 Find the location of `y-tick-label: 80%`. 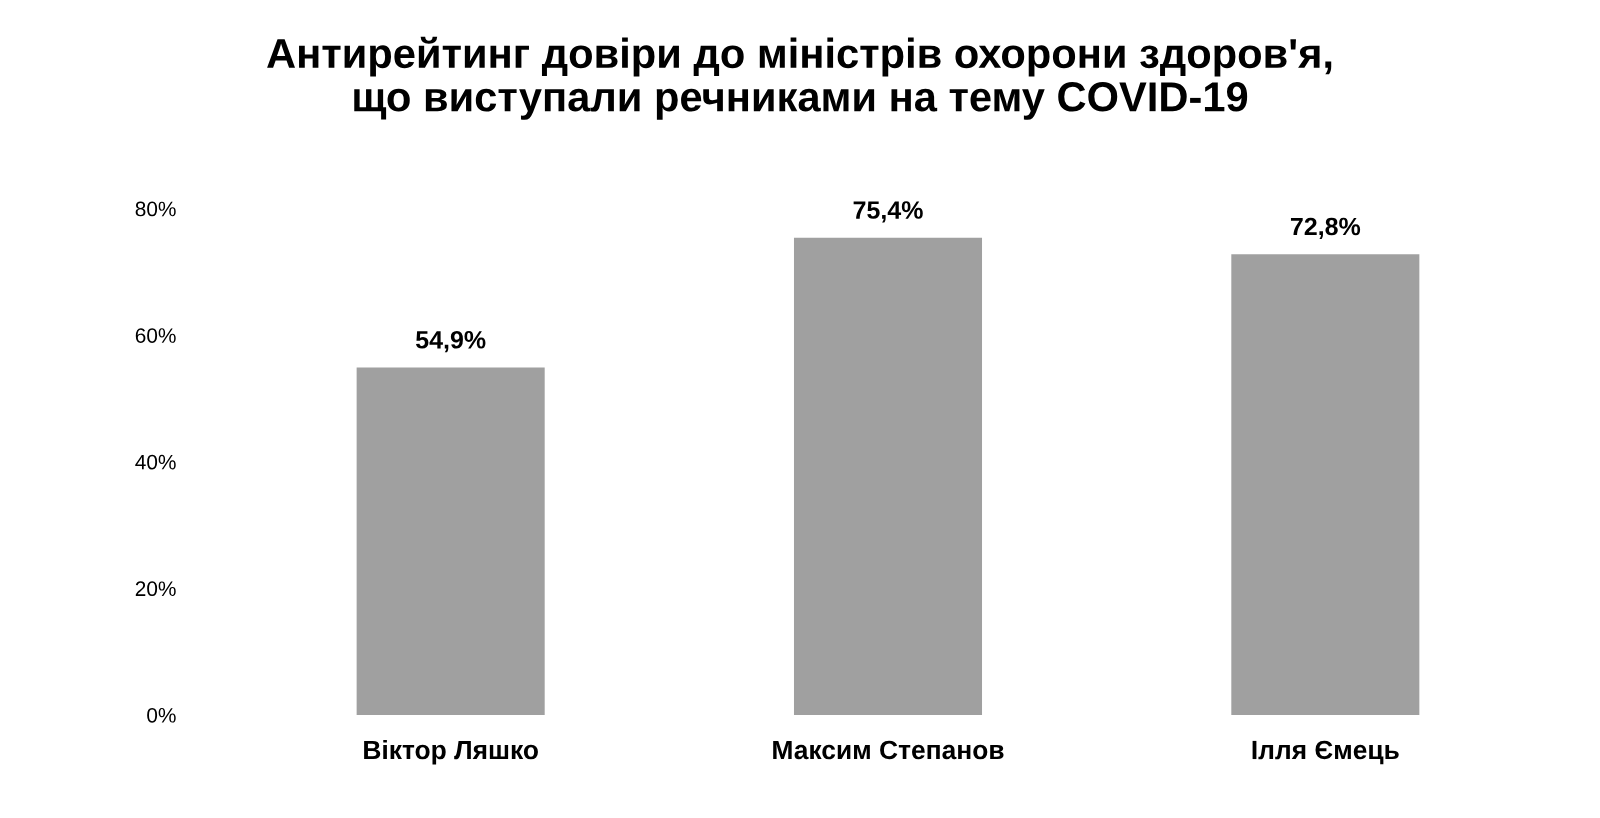

y-tick-label: 80% is located at coordinates (155, 209).